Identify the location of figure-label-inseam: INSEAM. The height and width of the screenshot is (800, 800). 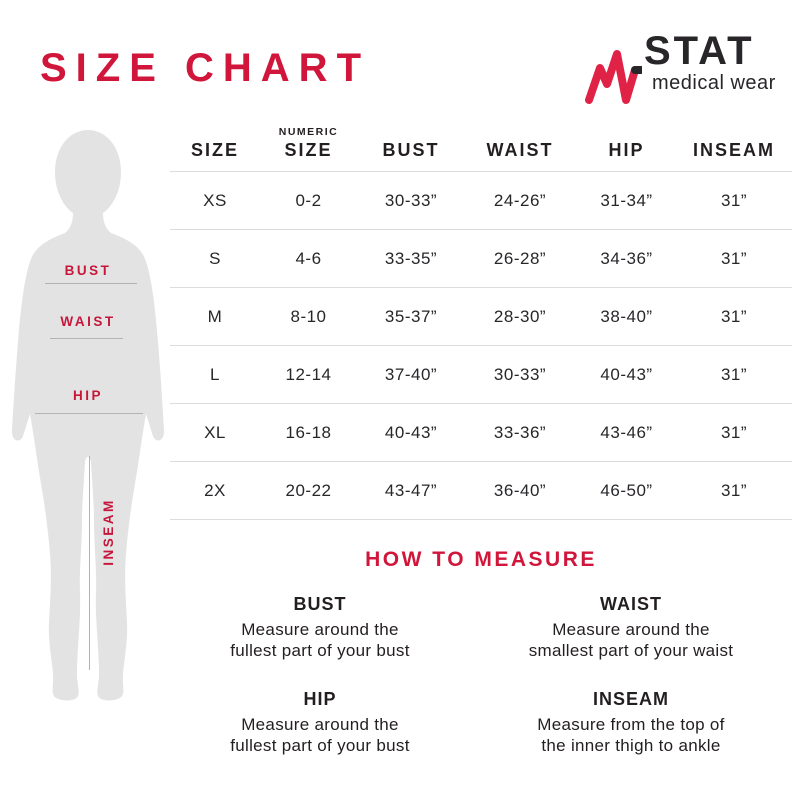
(108, 532).